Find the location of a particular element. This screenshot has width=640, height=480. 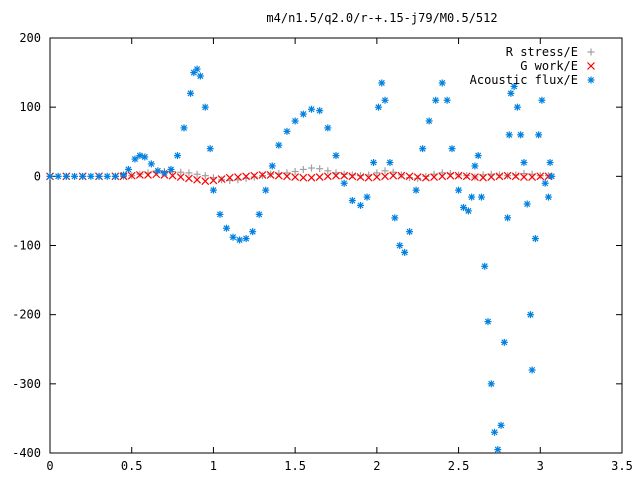

y-tick-label: 0 is located at coordinates (37, 176).